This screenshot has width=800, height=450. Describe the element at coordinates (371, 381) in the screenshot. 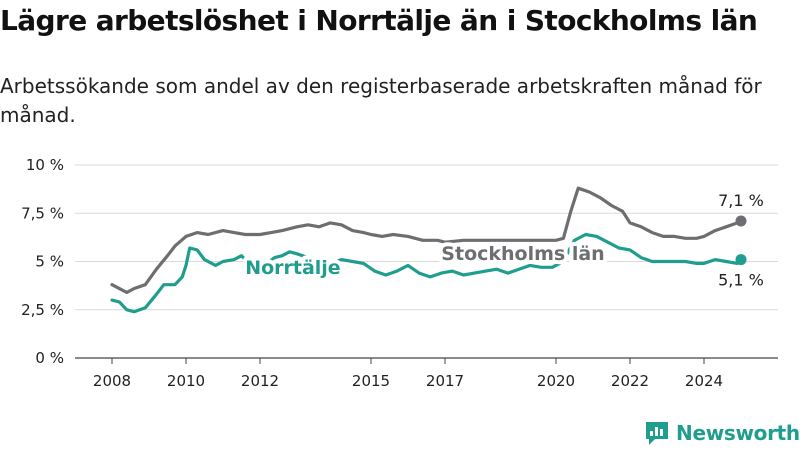

I see `x-tick-label: 2015` at that location.